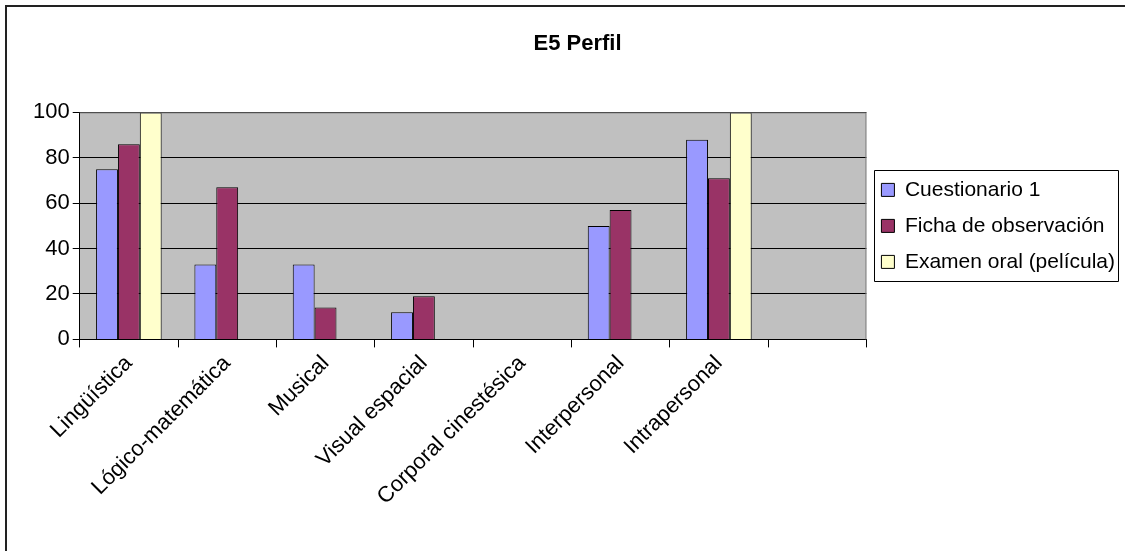 The width and height of the screenshot is (1125, 551). What do you see at coordinates (577, 43) in the screenshot?
I see `chart-title: E5 Perfil` at bounding box center [577, 43].